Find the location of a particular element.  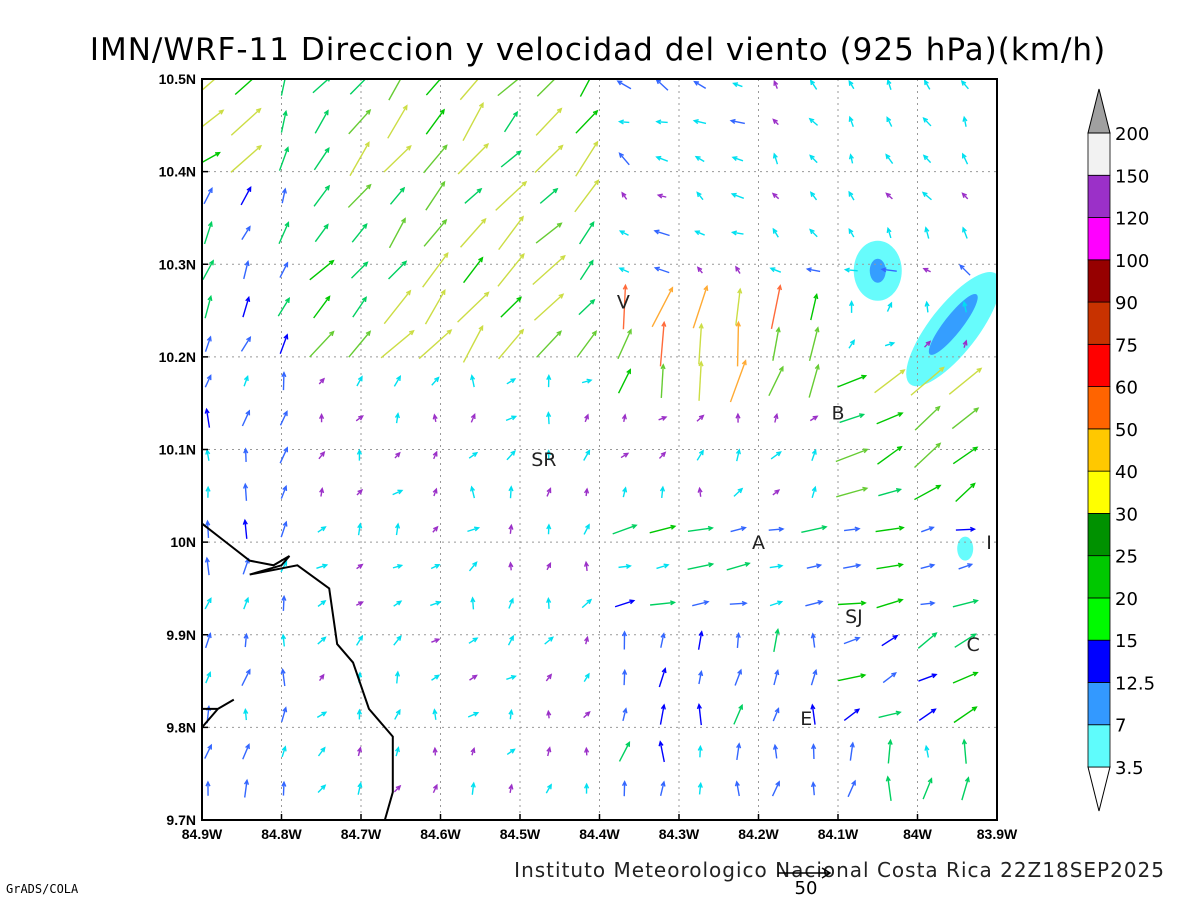

colorbar-label: 30 is located at coordinates (1126, 514).